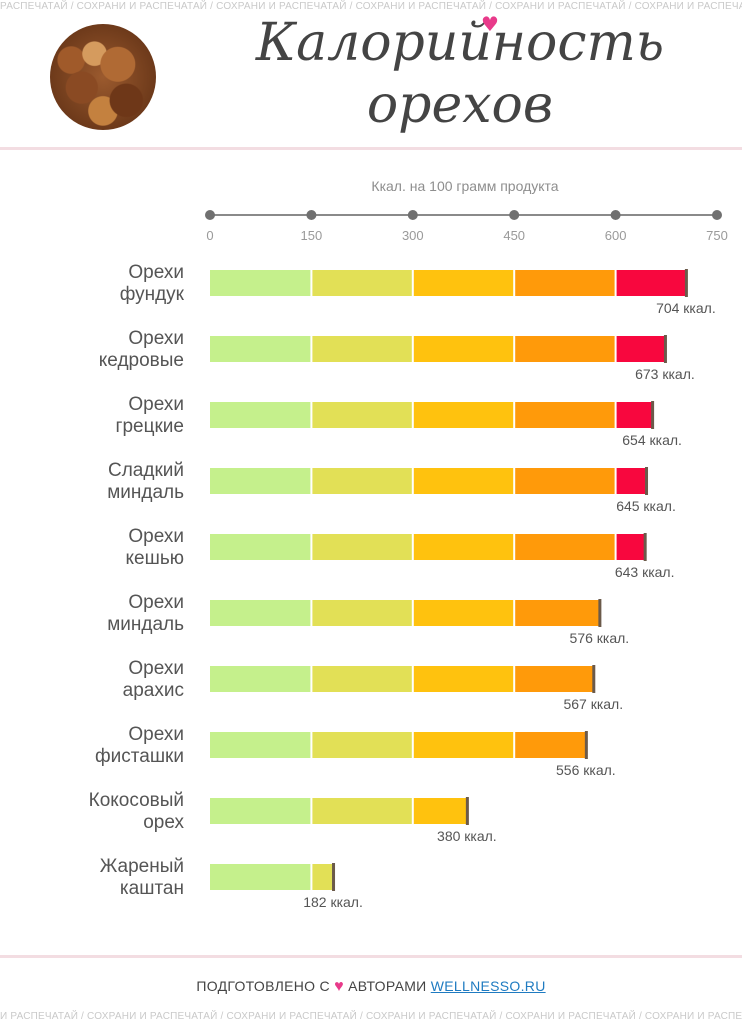 The image size is (742, 1024). Describe the element at coordinates (645, 572) in the screenshot. I see `value-label: 643 ккал.` at that location.